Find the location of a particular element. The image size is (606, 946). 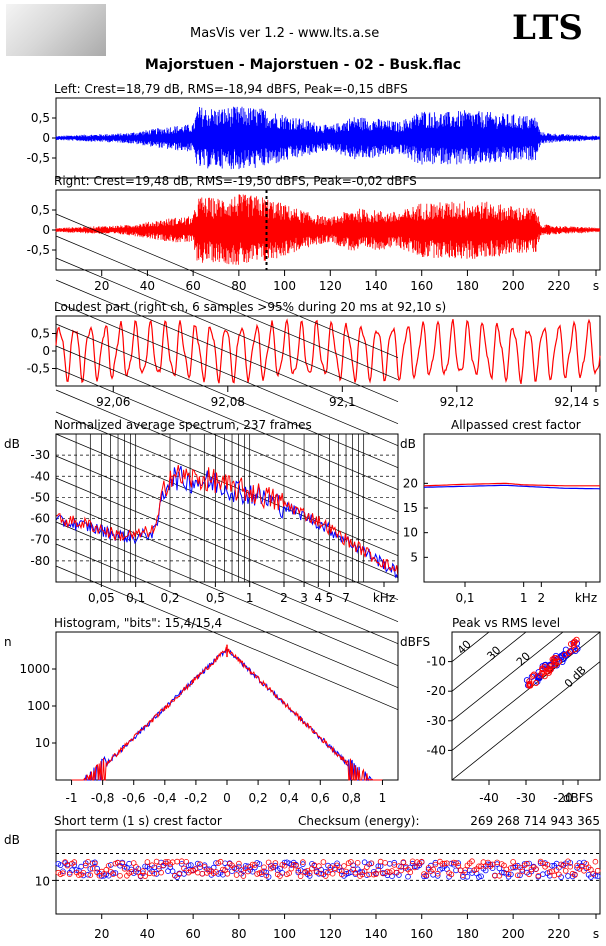

histogram-xtick-label: -0,6 is located at coordinates (133, 798).